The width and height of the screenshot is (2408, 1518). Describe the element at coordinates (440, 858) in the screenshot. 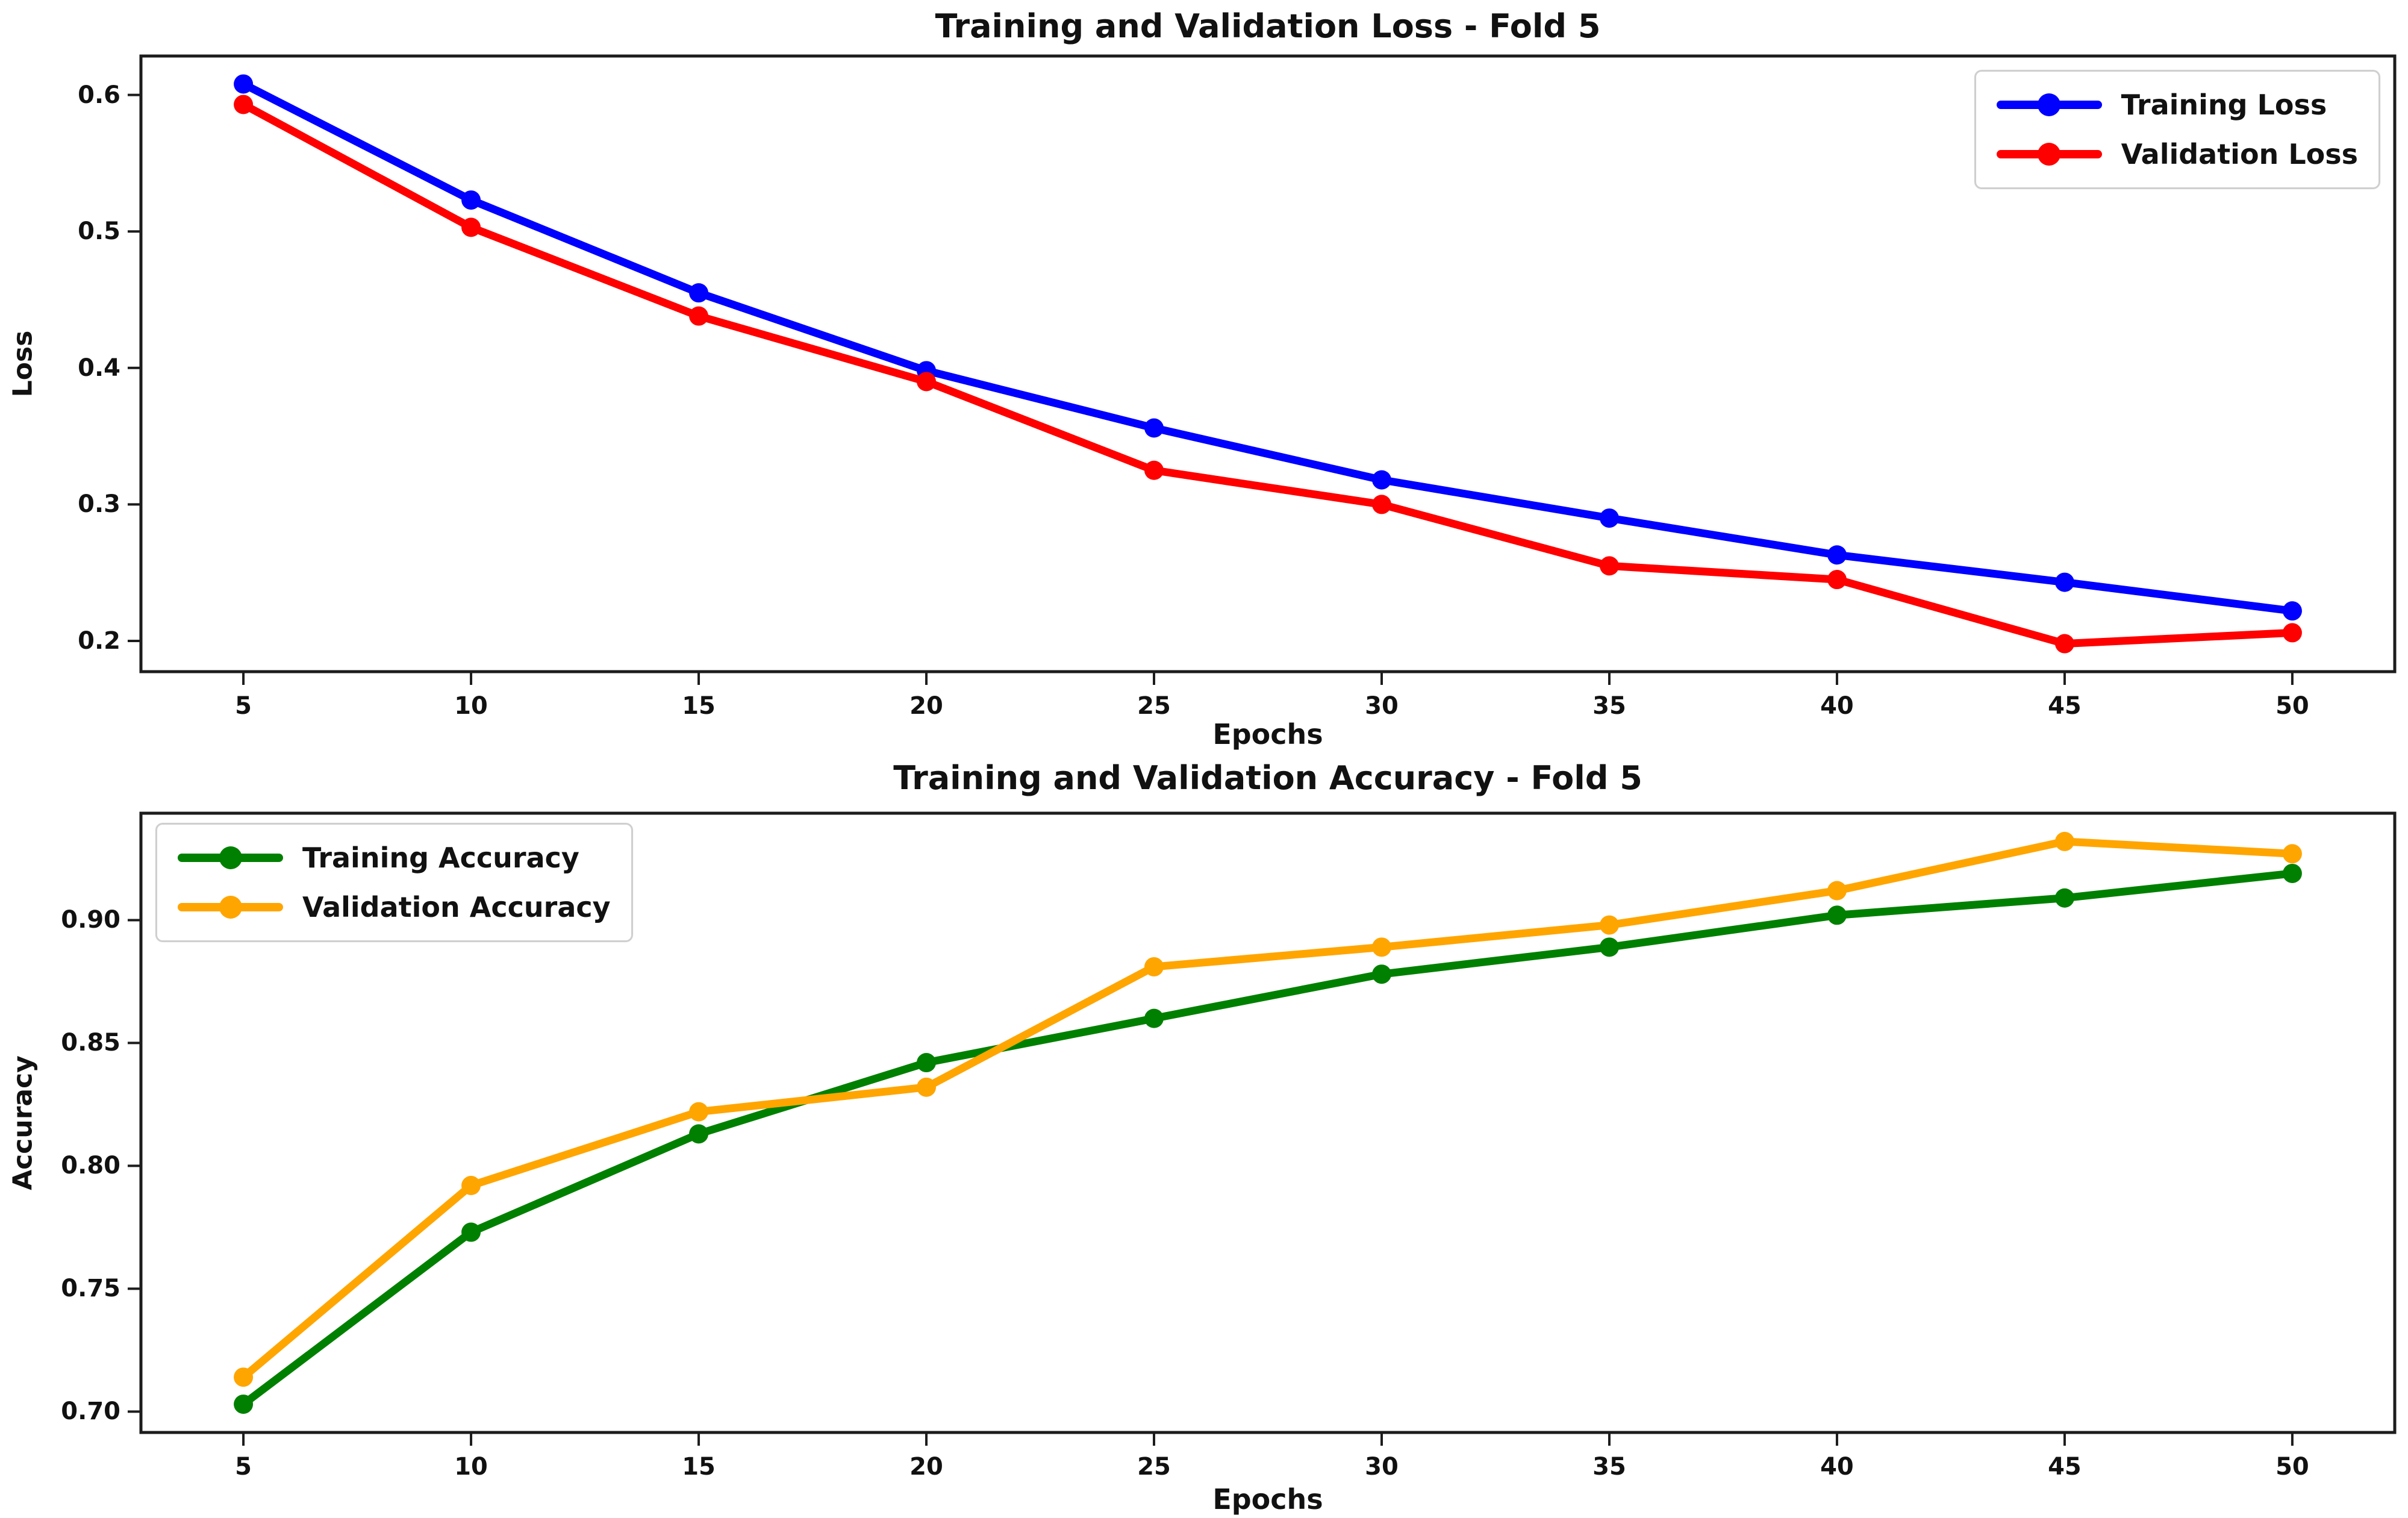

I see `training-accuracy-legend-label: Training Accuracy` at that location.